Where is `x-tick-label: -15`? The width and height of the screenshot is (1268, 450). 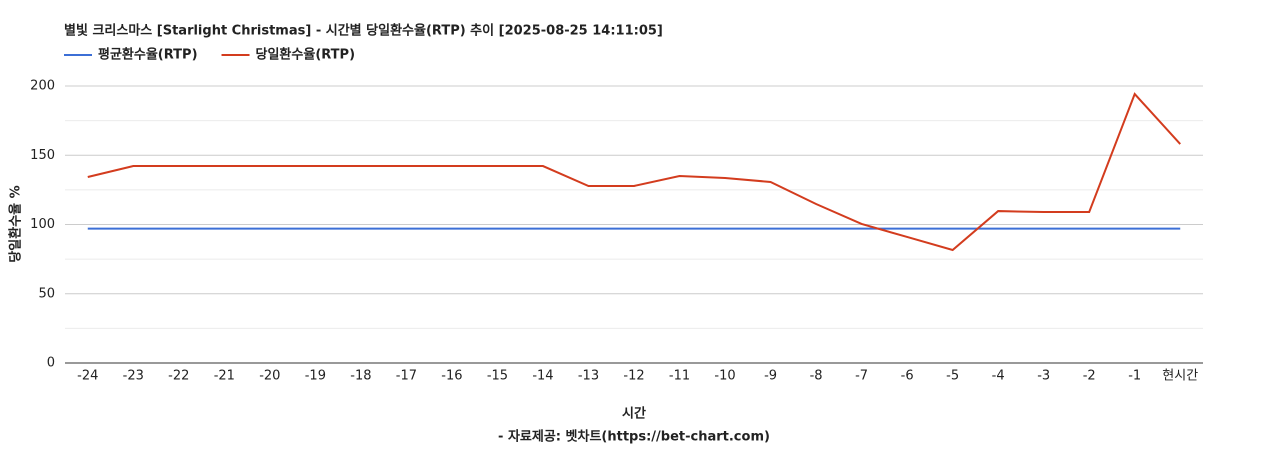
x-tick-label: -15 is located at coordinates (497, 376).